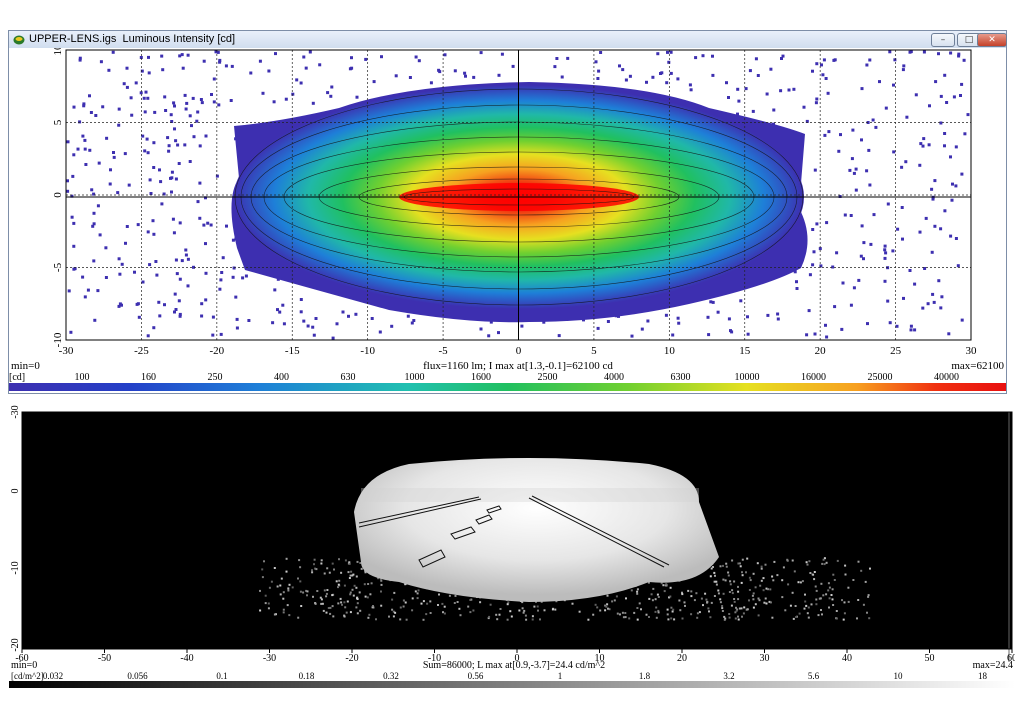 The height and width of the screenshot is (724, 1024). I want to click on scale-value: 1000, so click(415, 377).